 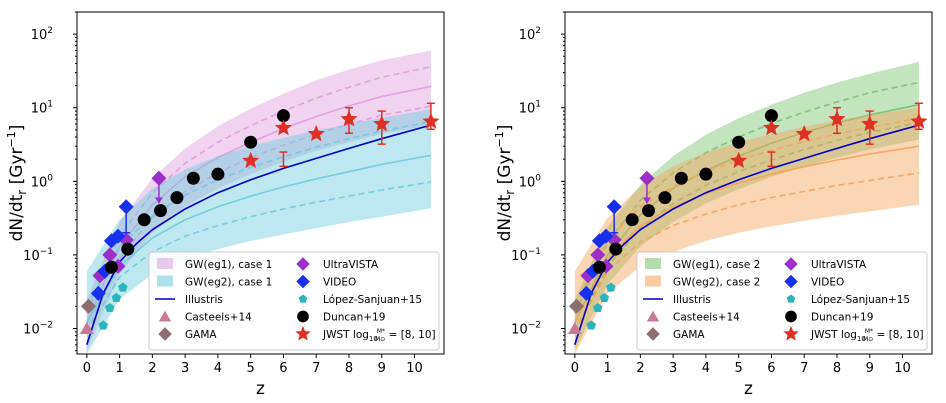 I want to click on y-tick-label: 10⁰, so click(x=530, y=181).